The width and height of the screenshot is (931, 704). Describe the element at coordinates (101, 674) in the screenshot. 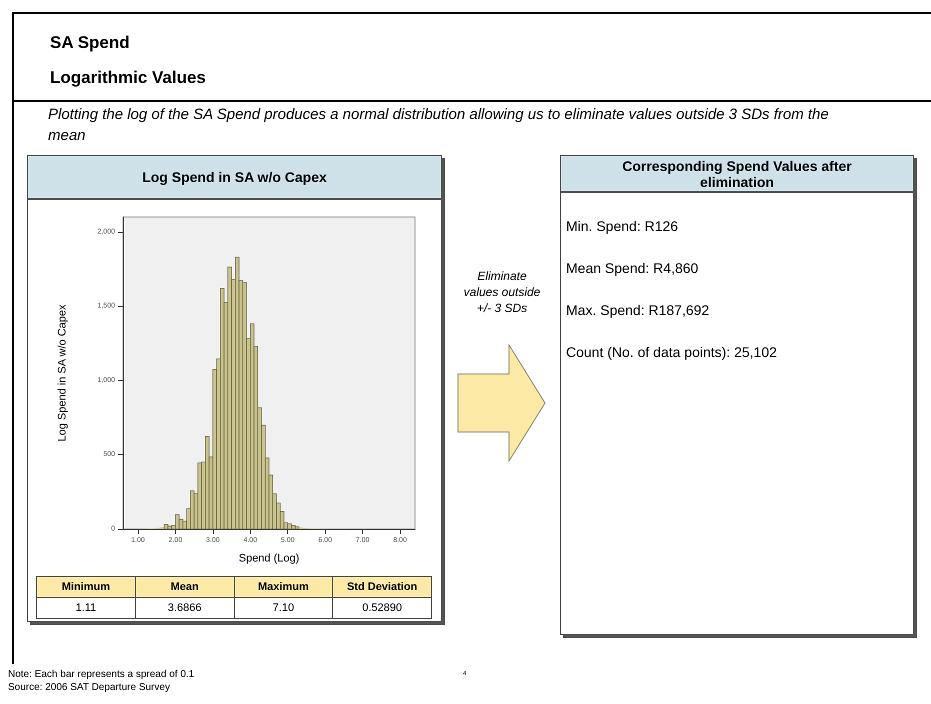

I see `text: Note: Each bar represents a spread of 0.1` at that location.